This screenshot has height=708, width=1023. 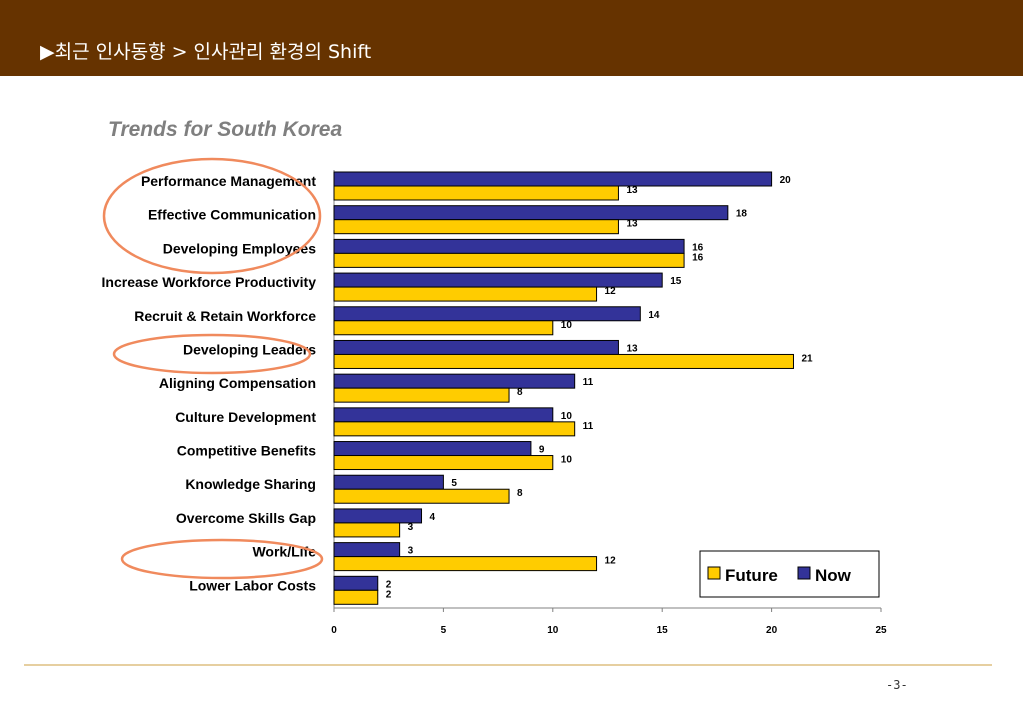 What do you see at coordinates (789, 574) in the screenshot?
I see `legend-box` at bounding box center [789, 574].